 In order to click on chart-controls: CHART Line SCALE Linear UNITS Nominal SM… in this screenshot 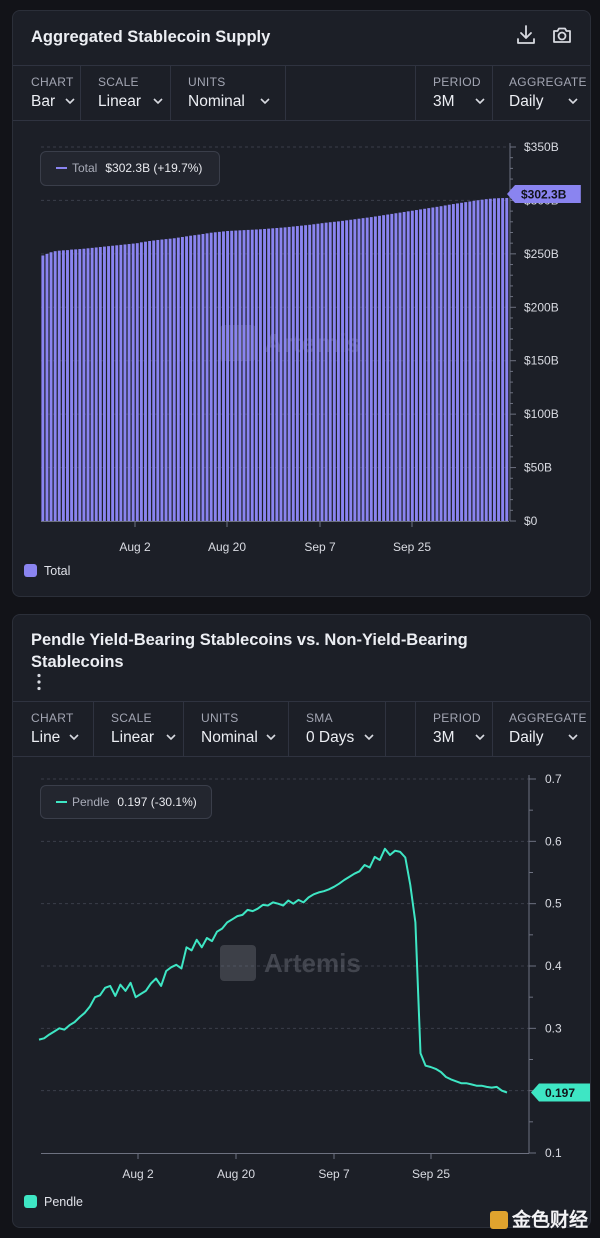, I will do `click(301, 729)`.